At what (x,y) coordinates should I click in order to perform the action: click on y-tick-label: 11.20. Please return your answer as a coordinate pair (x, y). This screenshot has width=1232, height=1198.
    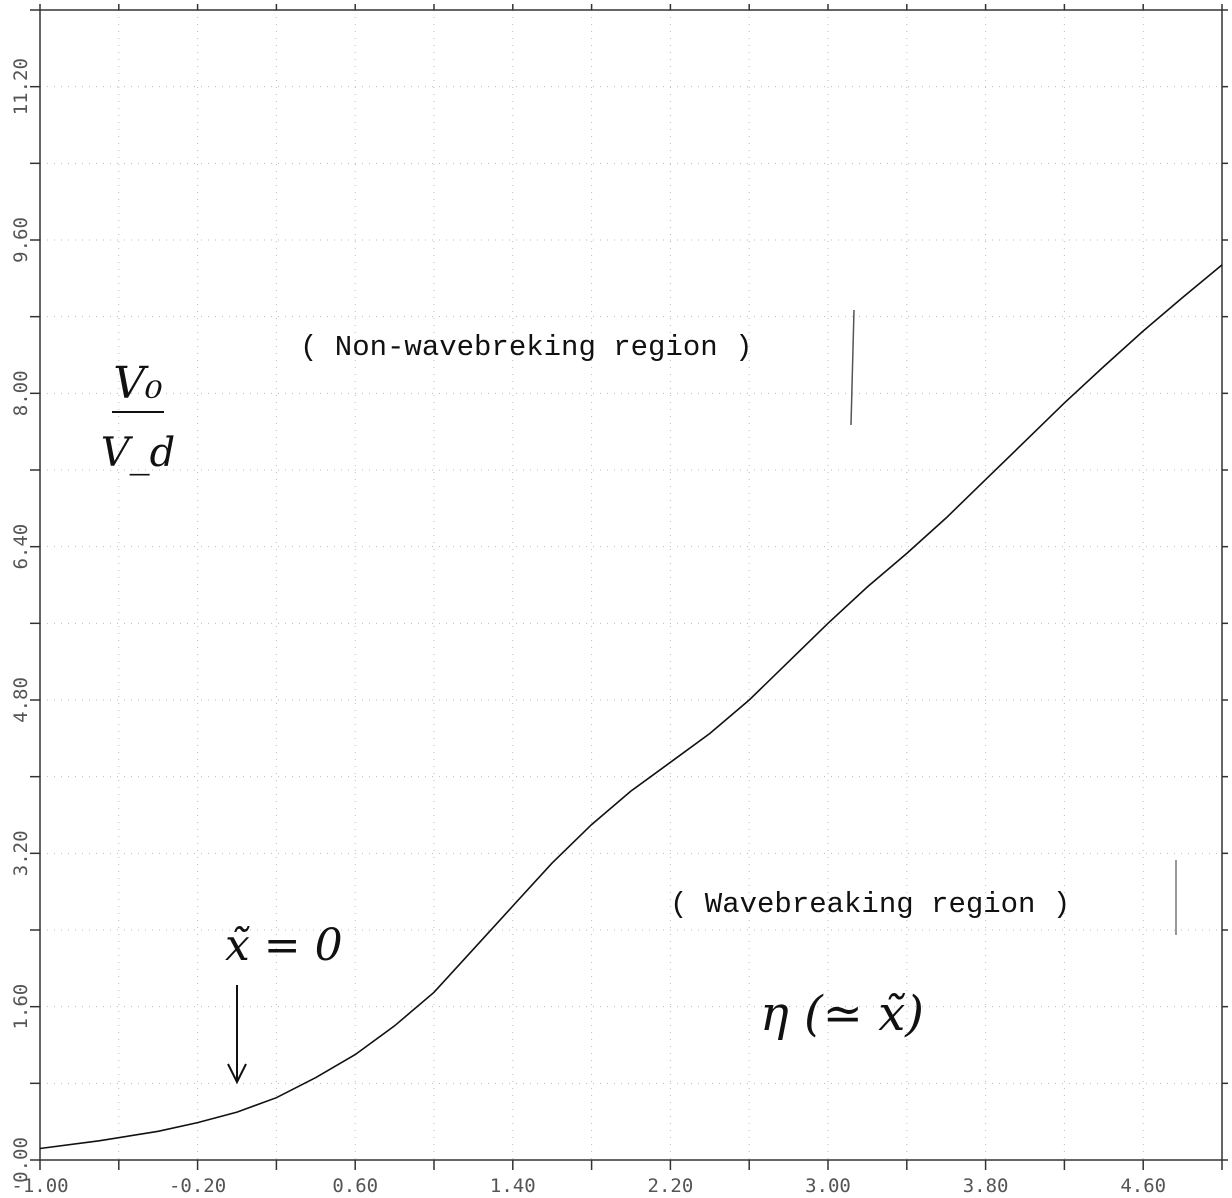
    Looking at the image, I should click on (21, 86).